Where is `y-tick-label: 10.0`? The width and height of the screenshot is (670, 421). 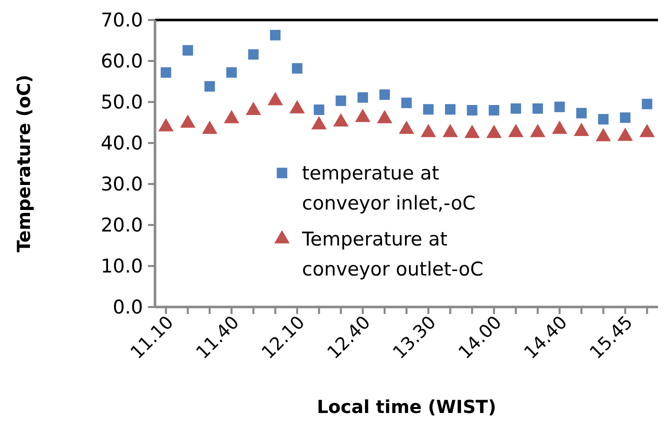 y-tick-label: 10.0 is located at coordinates (121, 267).